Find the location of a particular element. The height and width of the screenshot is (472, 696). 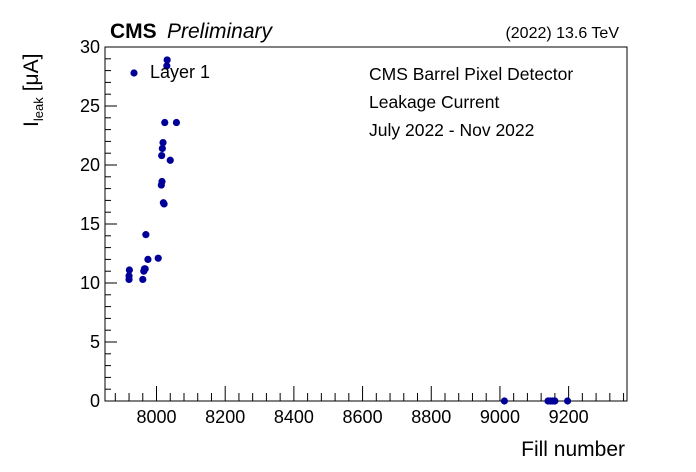

annotation-detector: CMS Barrel Pixel Detector is located at coordinates (471, 74).